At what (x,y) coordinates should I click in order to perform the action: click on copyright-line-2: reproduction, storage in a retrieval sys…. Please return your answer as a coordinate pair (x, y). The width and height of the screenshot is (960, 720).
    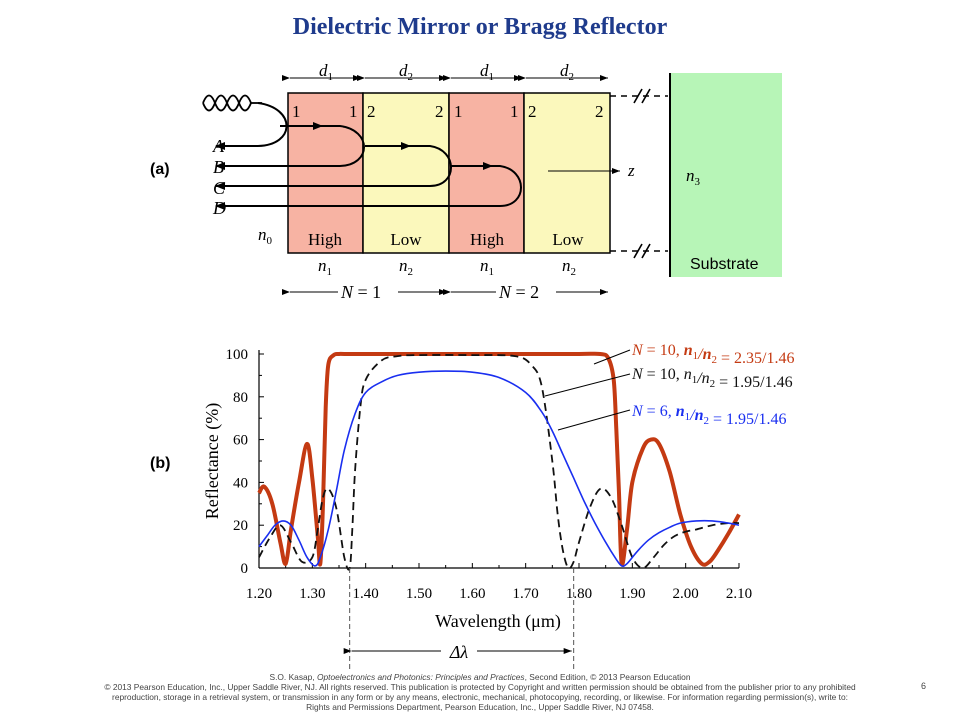
    Looking at the image, I should click on (480, 697).